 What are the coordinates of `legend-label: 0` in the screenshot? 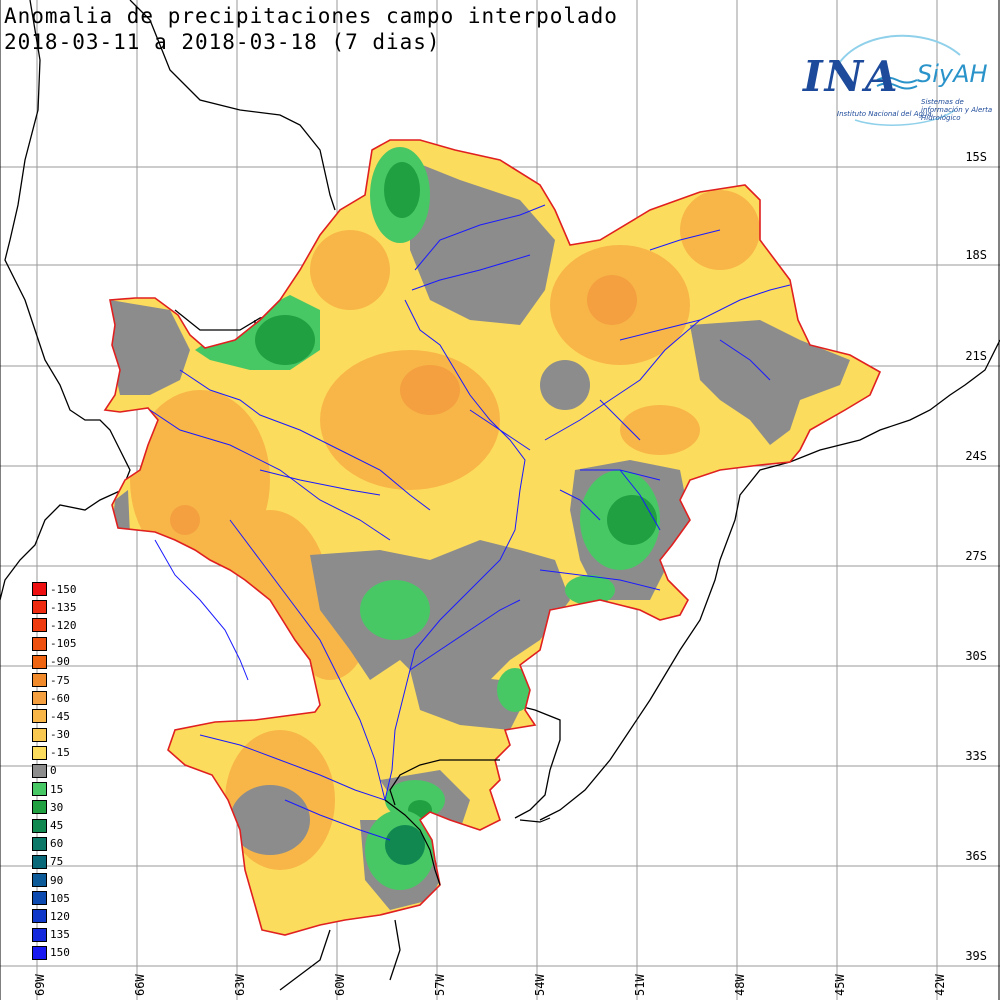 It's located at (53, 771).